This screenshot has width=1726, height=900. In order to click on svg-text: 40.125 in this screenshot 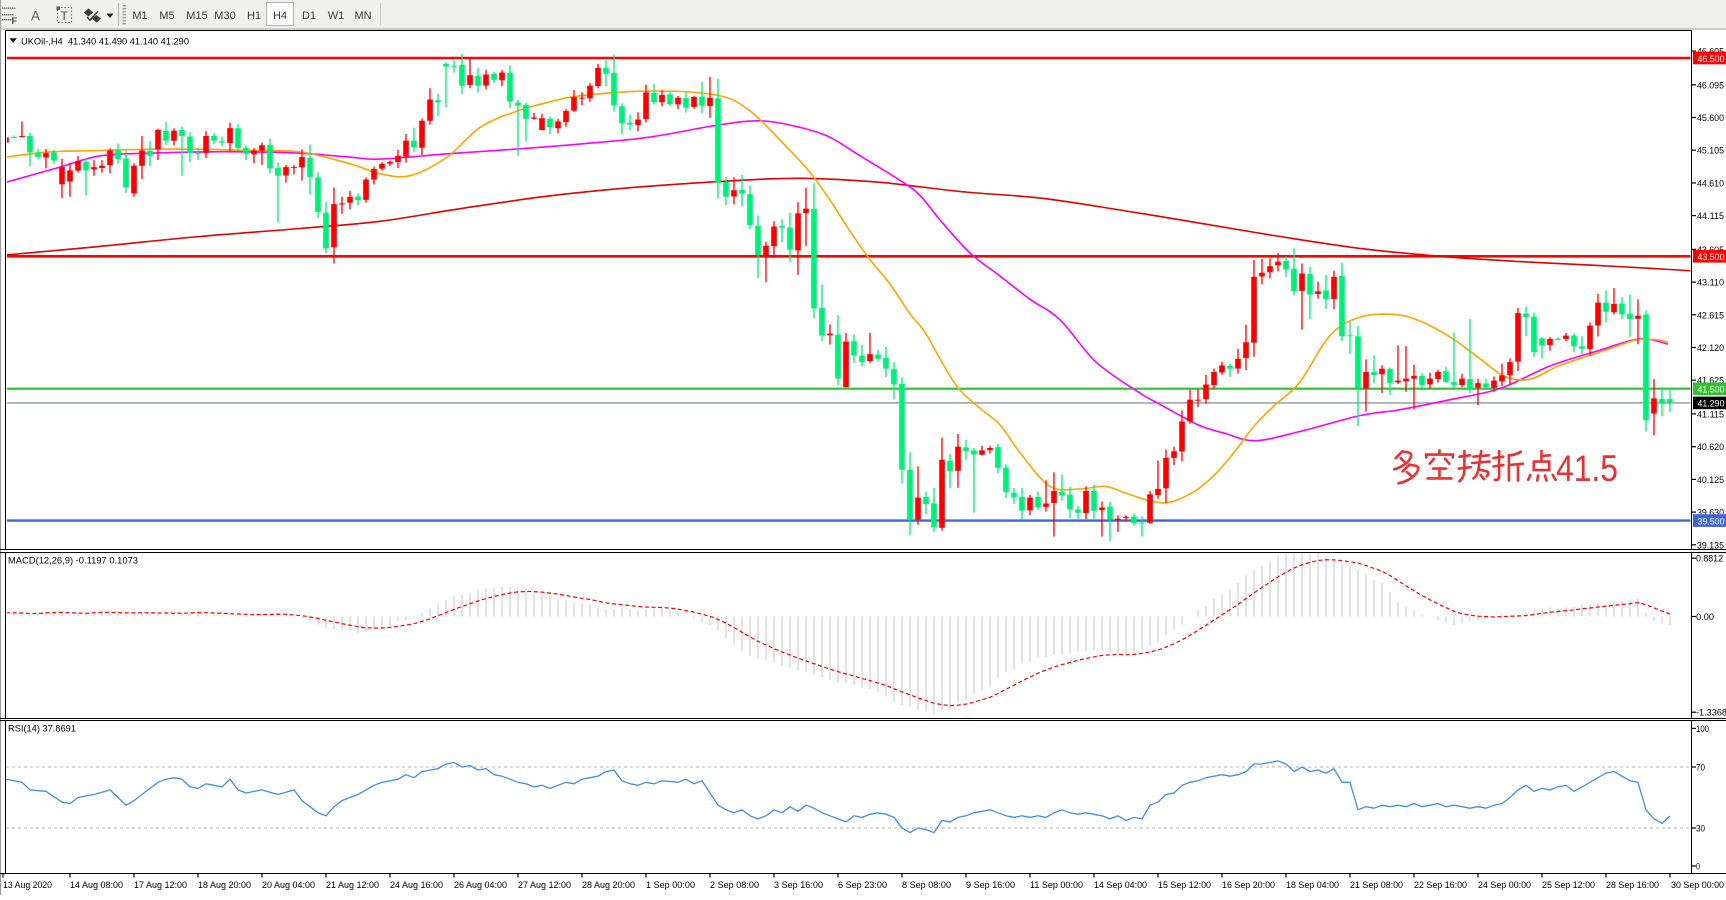, I will do `click(1710, 480)`.